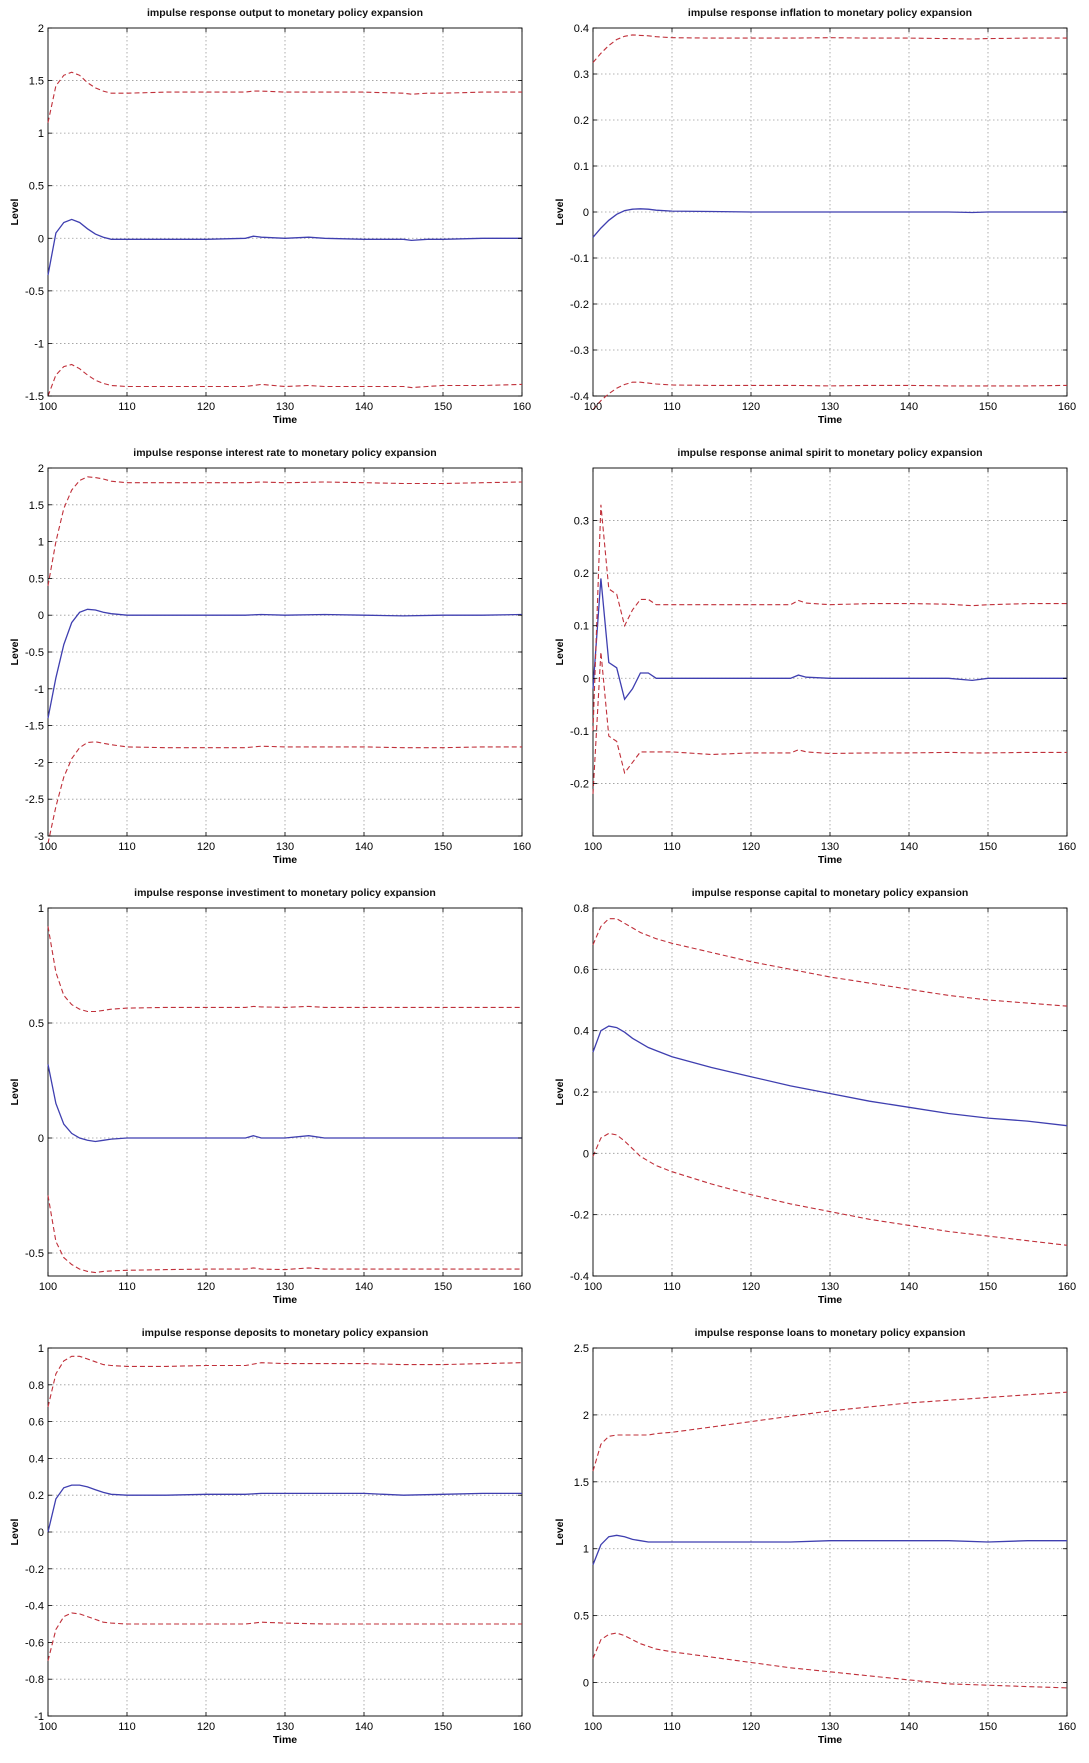 The width and height of the screenshot is (1089, 1763). Describe the element at coordinates (579, 732) in the screenshot. I see `y-tick-label: -0.1` at that location.